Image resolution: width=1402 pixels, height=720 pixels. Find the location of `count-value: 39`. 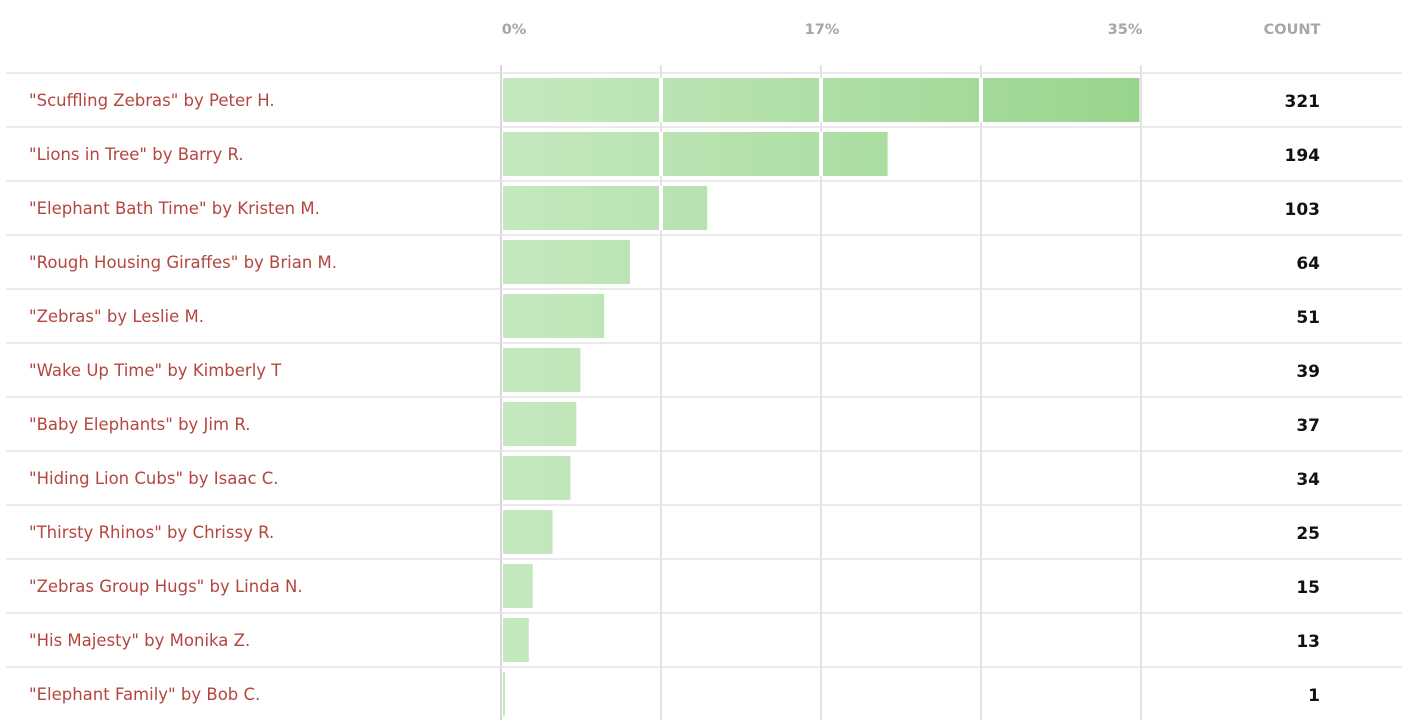

count-value: 39 is located at coordinates (1308, 372).